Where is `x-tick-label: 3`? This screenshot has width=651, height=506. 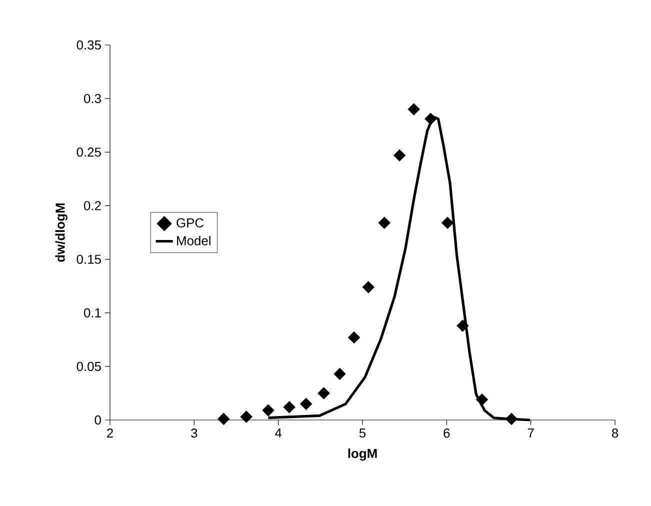 x-tick-label: 3 is located at coordinates (194, 433).